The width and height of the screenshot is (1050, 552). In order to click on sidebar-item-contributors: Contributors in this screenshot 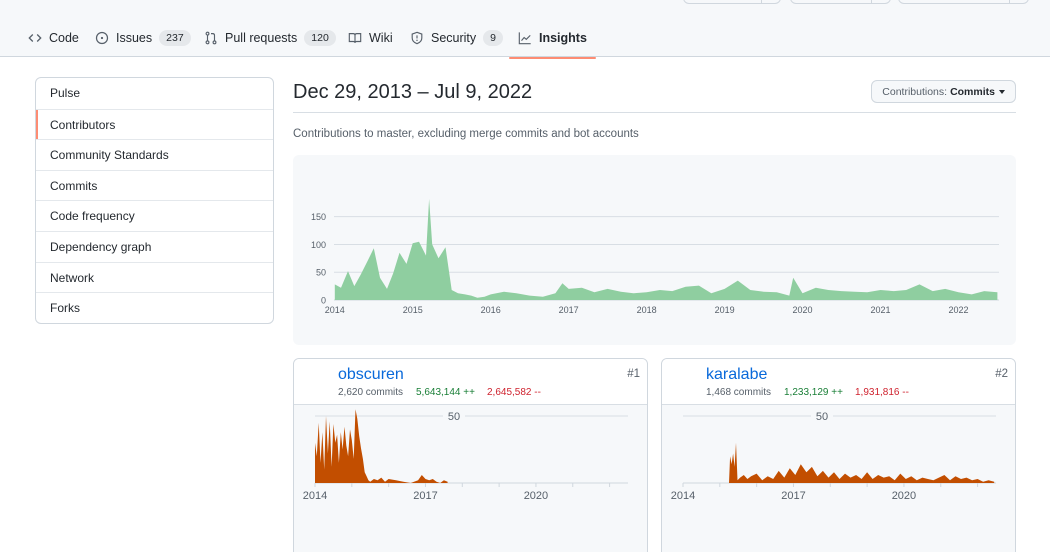, I will do `click(154, 124)`.